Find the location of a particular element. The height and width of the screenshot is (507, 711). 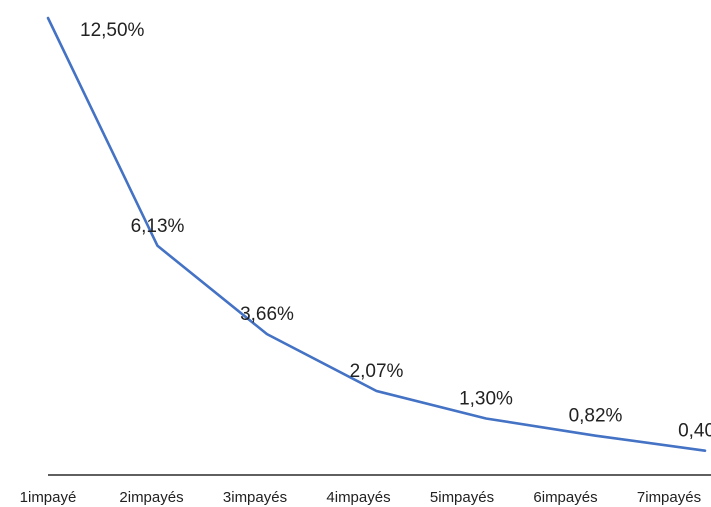

x-tick-label-5: 5impayés is located at coordinates (462, 497).